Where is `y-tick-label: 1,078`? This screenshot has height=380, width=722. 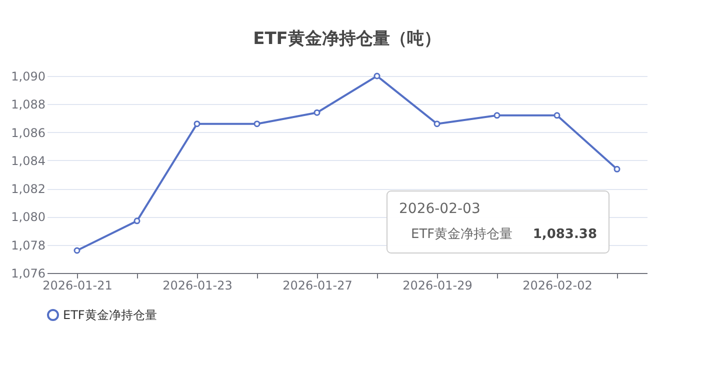 y-tick-label: 1,078 is located at coordinates (28, 245).